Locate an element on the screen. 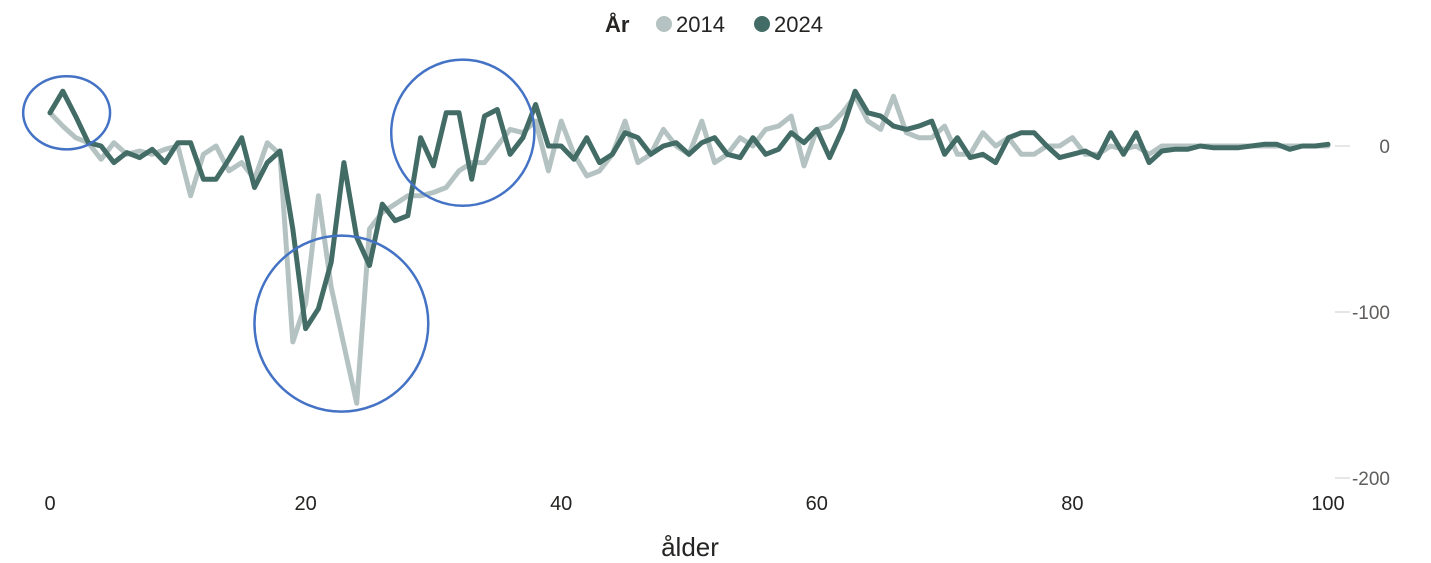  y-tick-label: 0 is located at coordinates (1384, 147).